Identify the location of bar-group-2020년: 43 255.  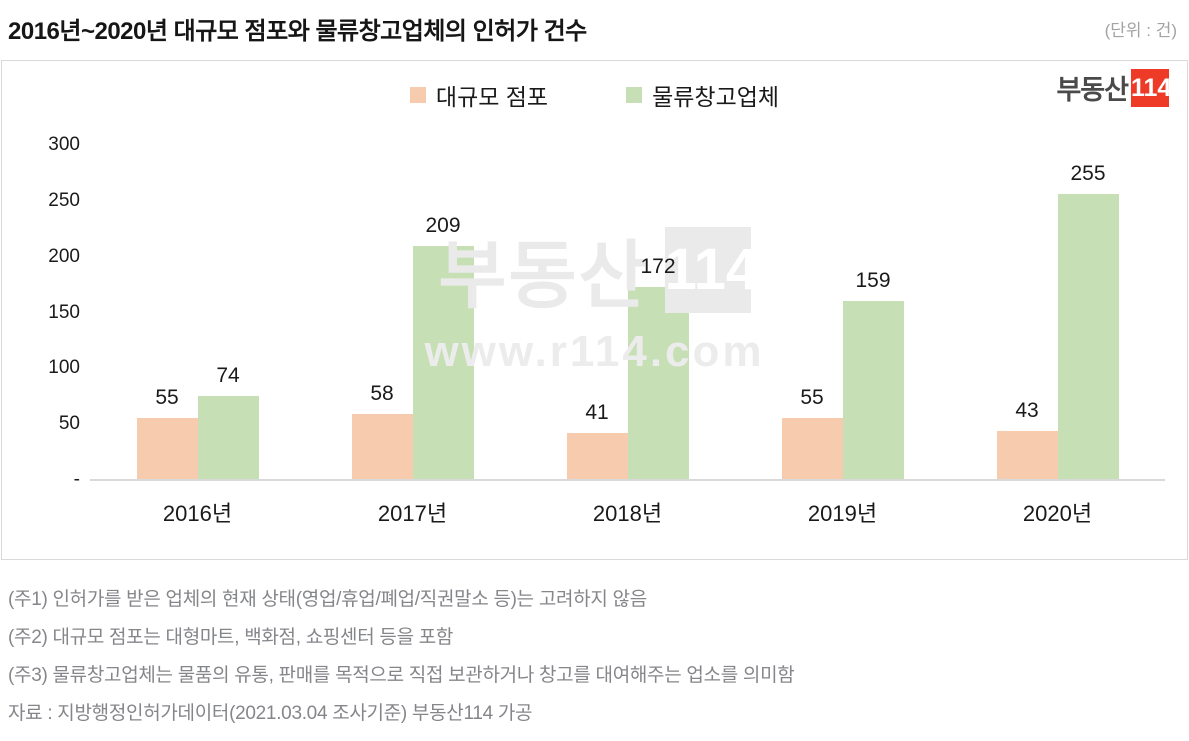
(1057, 312).